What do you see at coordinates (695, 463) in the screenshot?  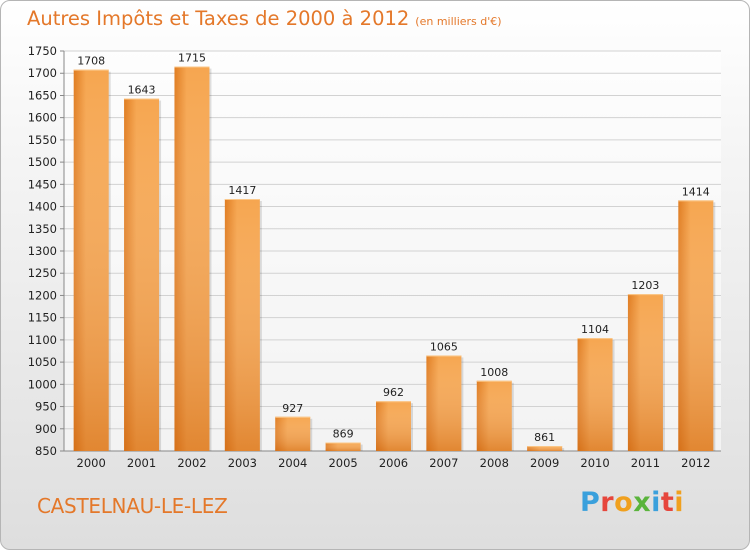 I see `x-tick-label: 2012` at bounding box center [695, 463].